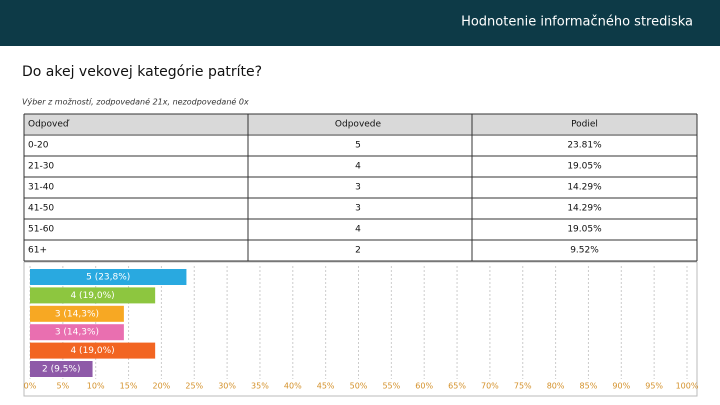  Describe the element at coordinates (457, 386) in the screenshot. I see `x-tick-label: 65%` at that location.